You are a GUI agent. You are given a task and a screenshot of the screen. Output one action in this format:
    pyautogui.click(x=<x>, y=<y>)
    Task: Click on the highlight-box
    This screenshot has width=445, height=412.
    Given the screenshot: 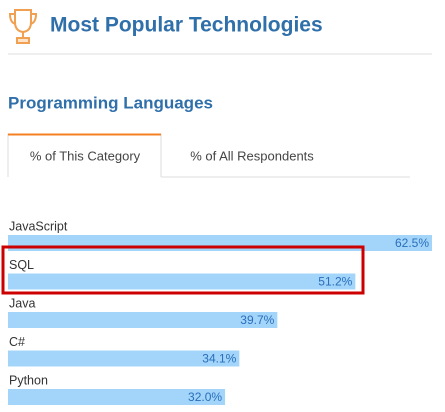 What is the action you would take?
    pyautogui.click(x=183, y=270)
    